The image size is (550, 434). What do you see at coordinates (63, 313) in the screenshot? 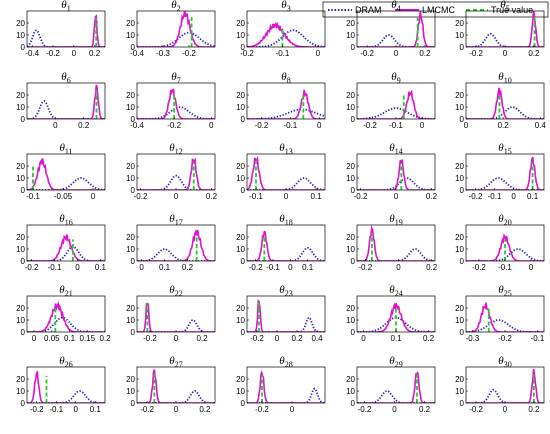
I see `panel-theta-21: θ21 0 10 20 0 0.05 0.1 0.15 0.2` at bounding box center [63, 313].